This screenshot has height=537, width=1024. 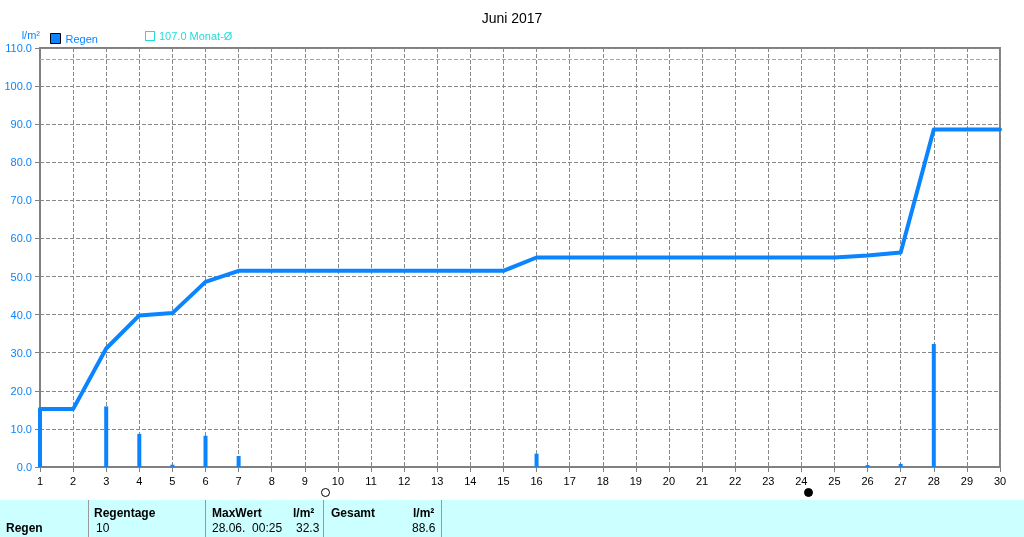 What do you see at coordinates (21, 124) in the screenshot?
I see `y-tick-label: 90.0` at bounding box center [21, 124].